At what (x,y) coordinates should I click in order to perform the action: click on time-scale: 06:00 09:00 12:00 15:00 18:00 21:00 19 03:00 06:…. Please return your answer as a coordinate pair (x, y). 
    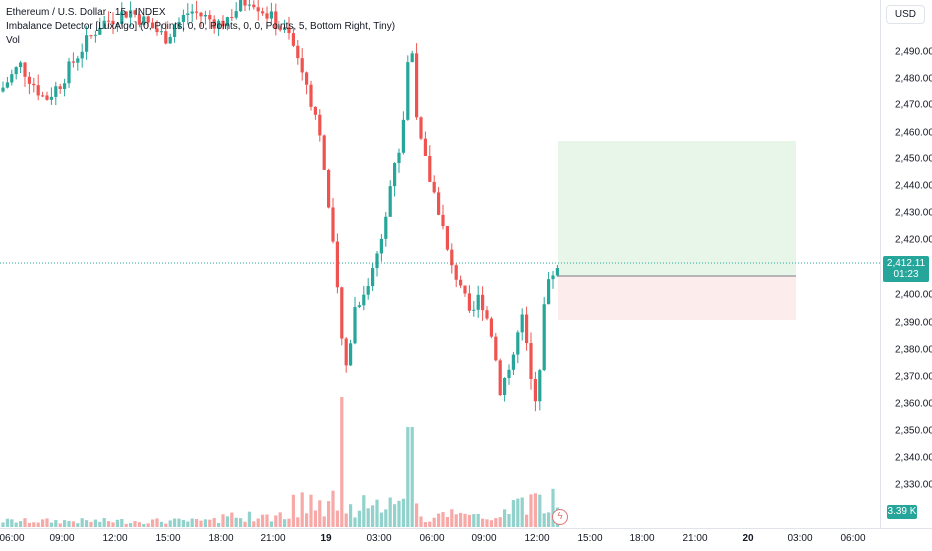
    Looking at the image, I should click on (466, 539).